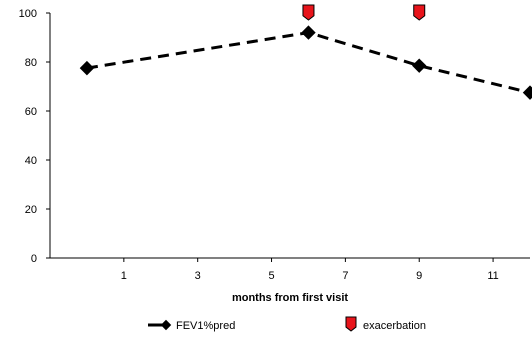  Describe the element at coordinates (351, 324) in the screenshot. I see `legend-exacerbation-marker` at that location.